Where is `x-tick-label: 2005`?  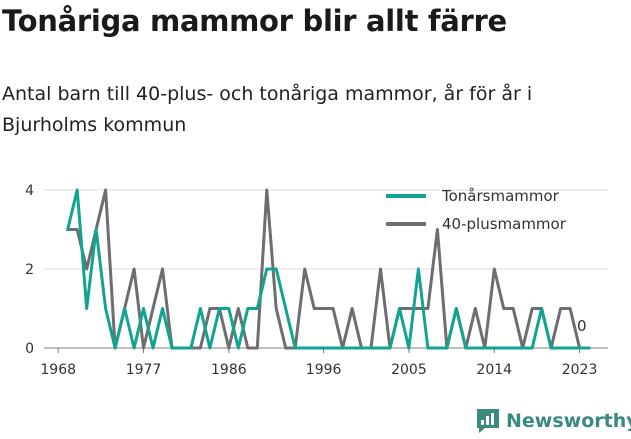 x-tick-label: 2005 is located at coordinates (409, 370).